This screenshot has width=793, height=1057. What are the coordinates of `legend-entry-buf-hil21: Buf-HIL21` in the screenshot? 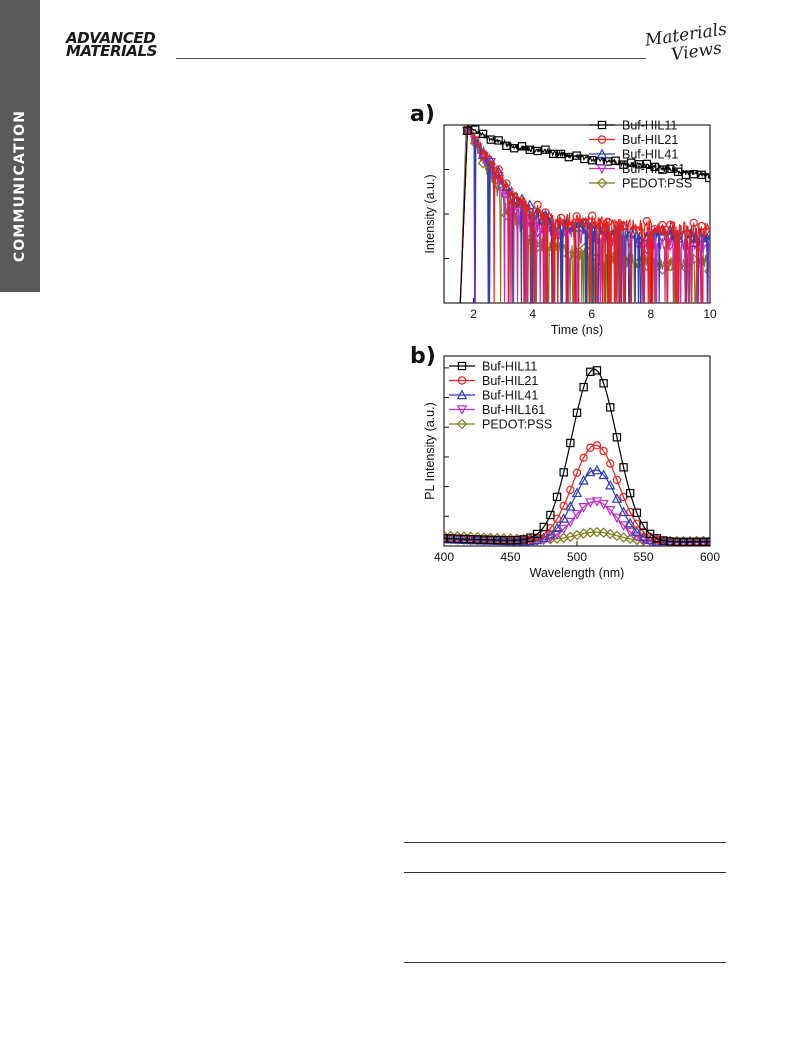 It's located at (633, 140).